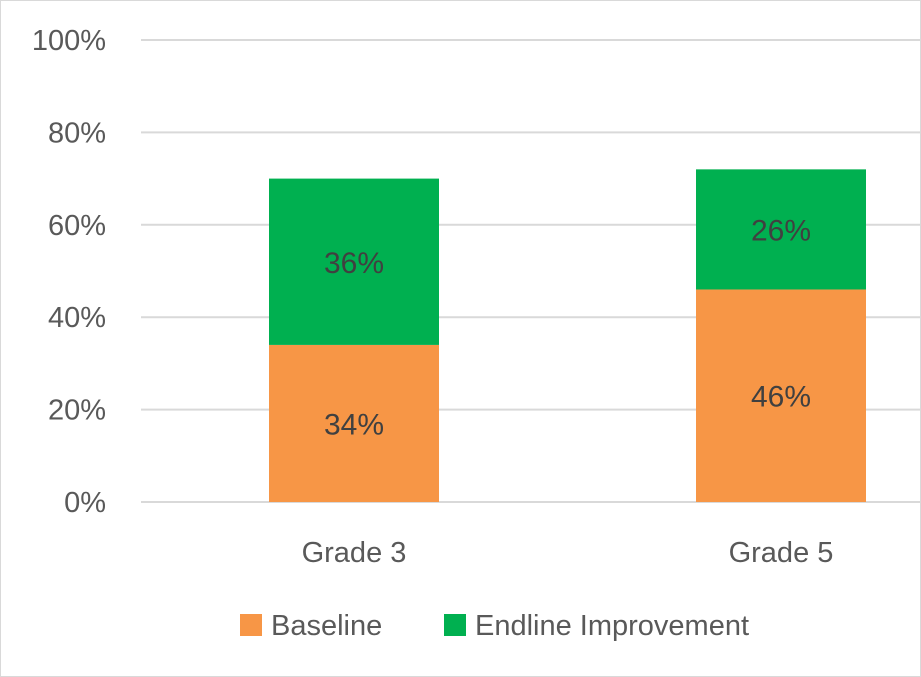 This screenshot has height=677, width=921. What do you see at coordinates (85, 503) in the screenshot?
I see `y-tick-label: 0%` at bounding box center [85, 503].